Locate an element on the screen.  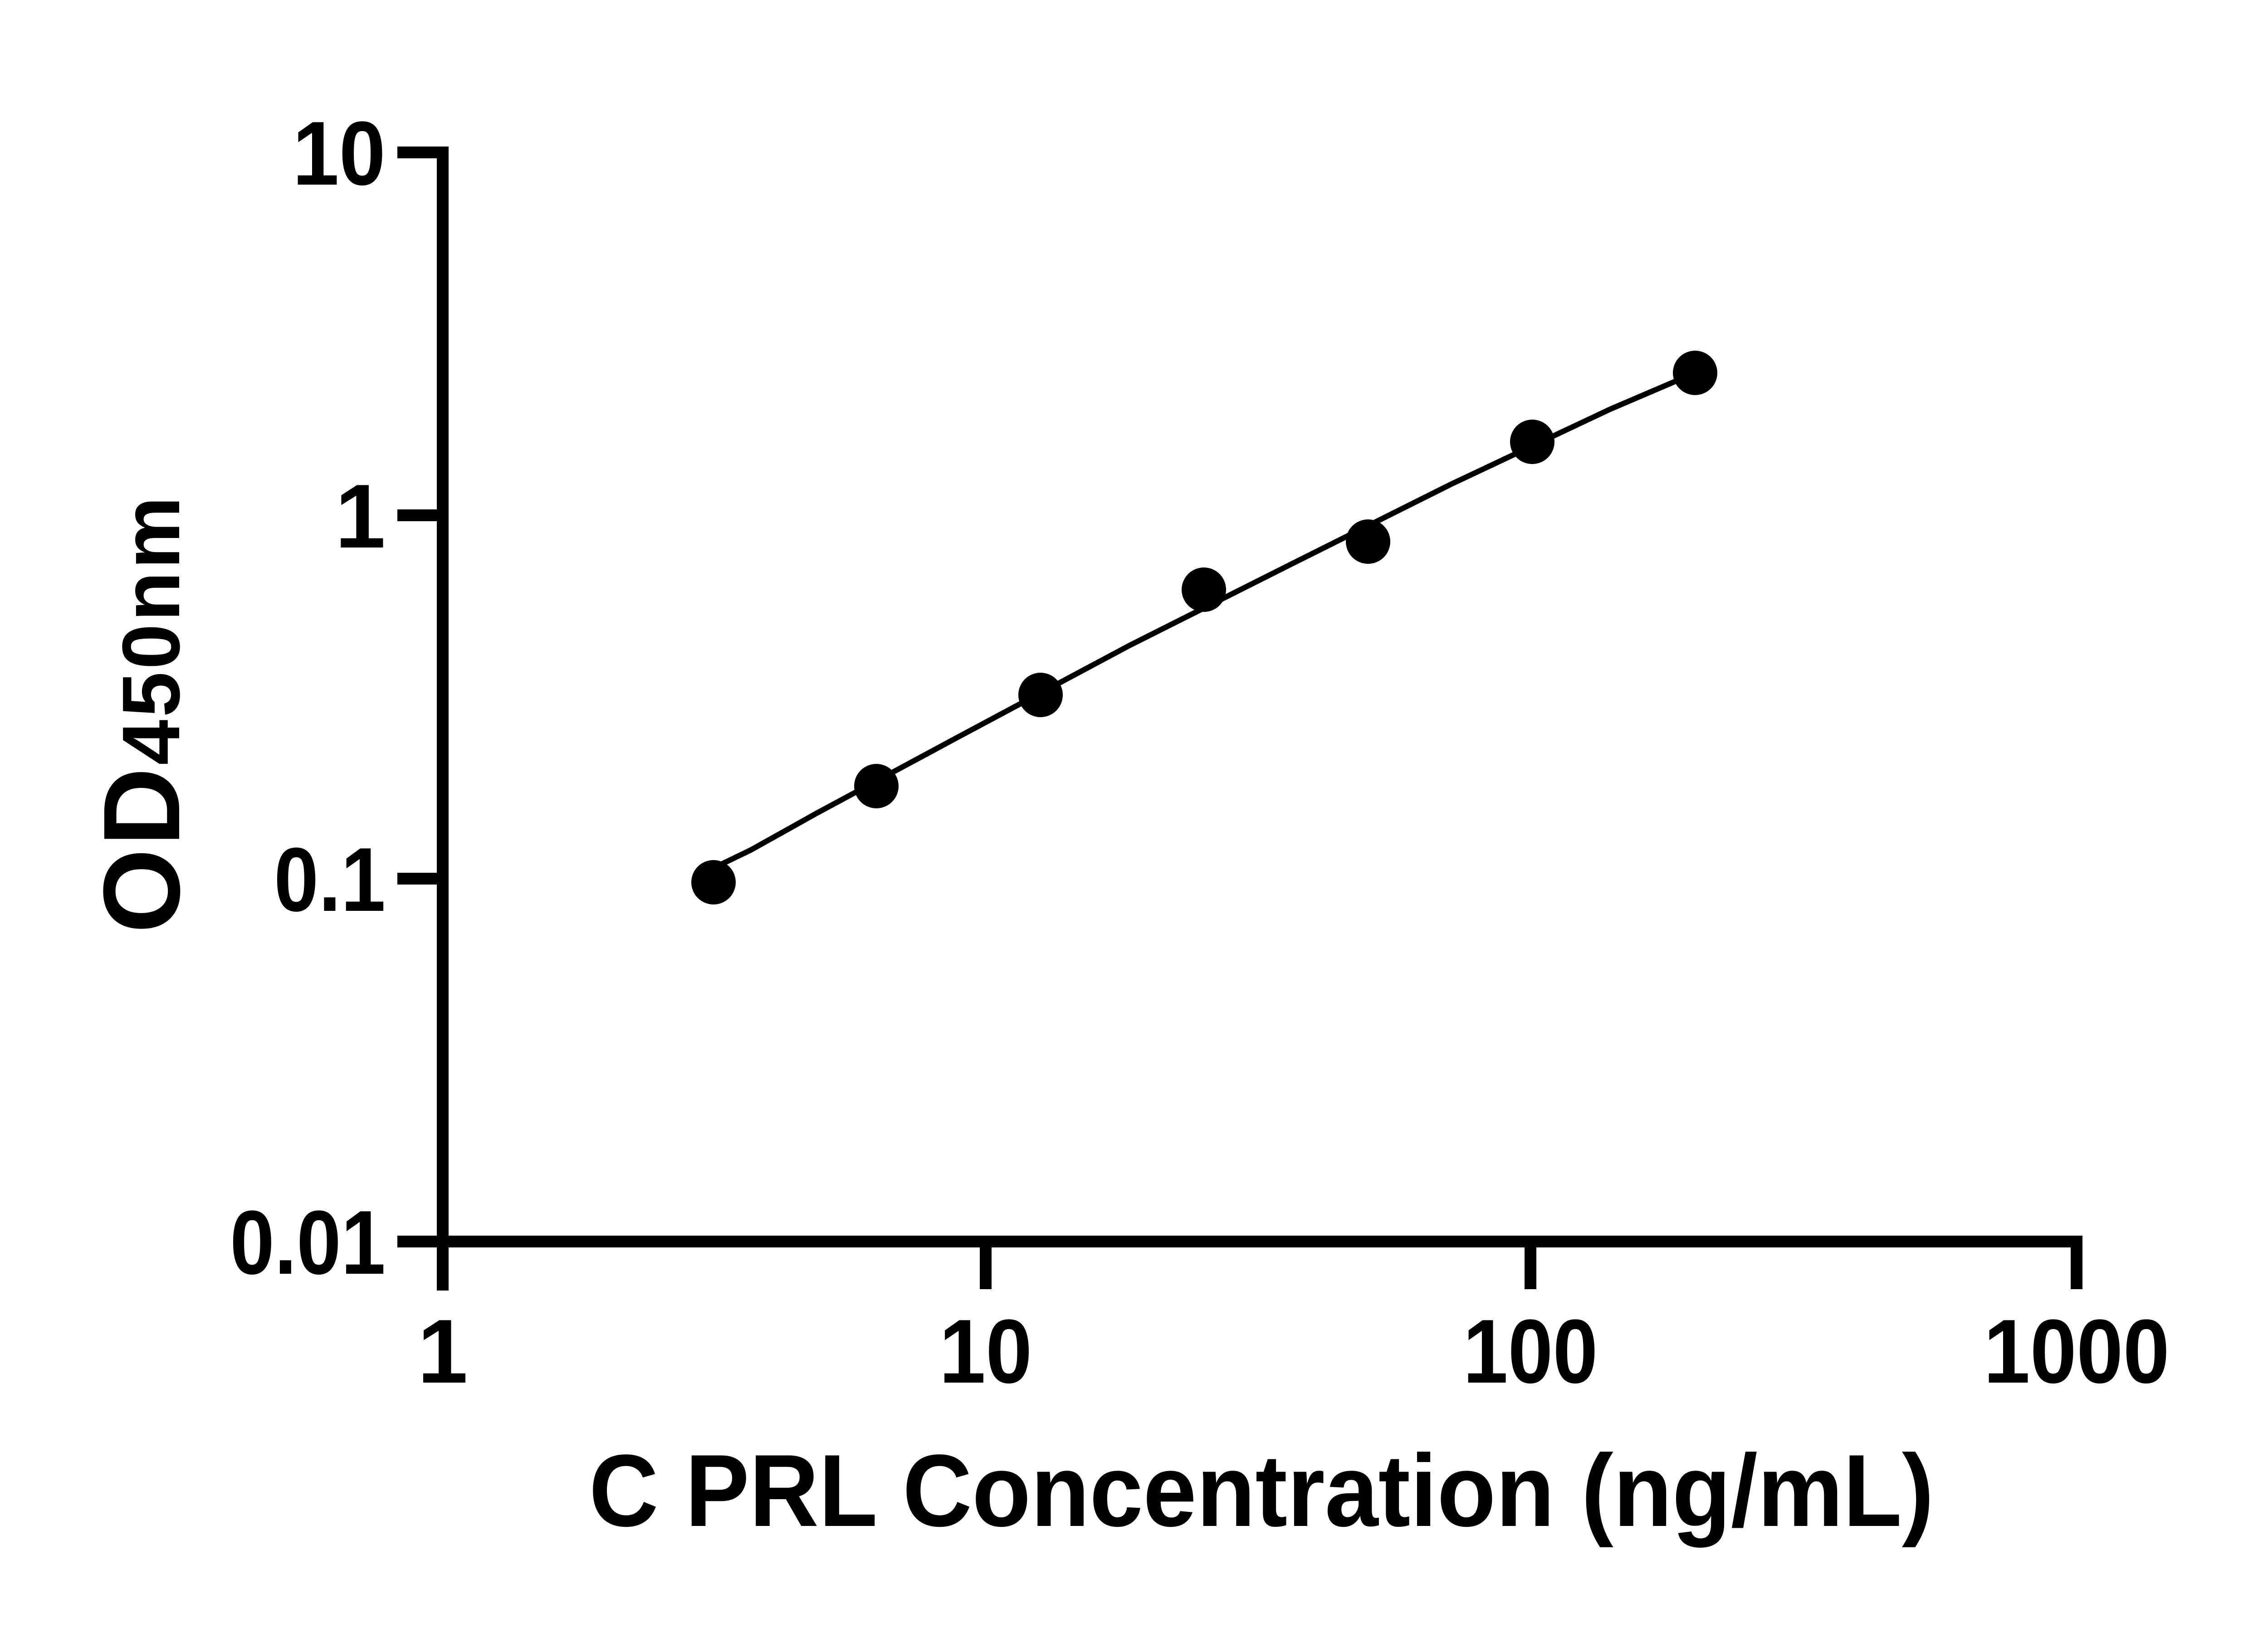
svg-text: 0.01 is located at coordinates (308, 1242).